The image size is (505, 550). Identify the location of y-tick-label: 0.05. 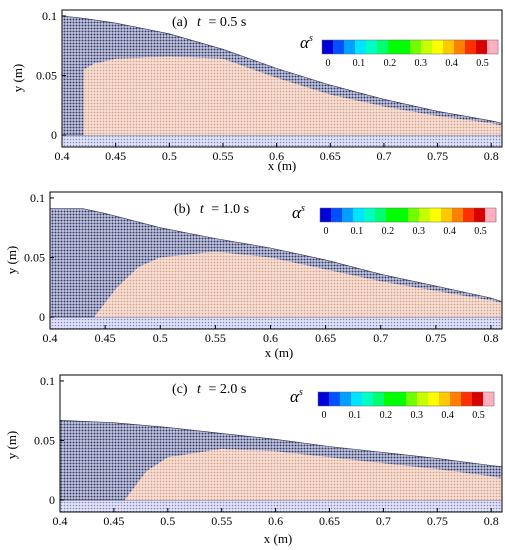
(44, 441).